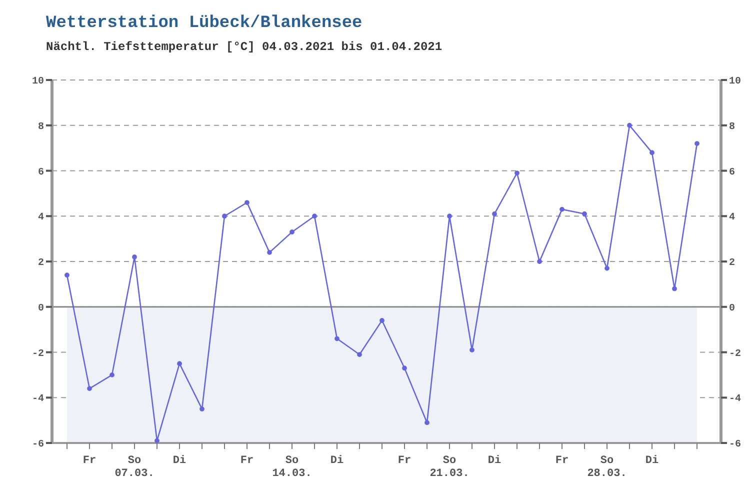 This screenshot has height=490, width=749. Describe the element at coordinates (732, 127) in the screenshot. I see `y2-tick-label: 8` at that location.